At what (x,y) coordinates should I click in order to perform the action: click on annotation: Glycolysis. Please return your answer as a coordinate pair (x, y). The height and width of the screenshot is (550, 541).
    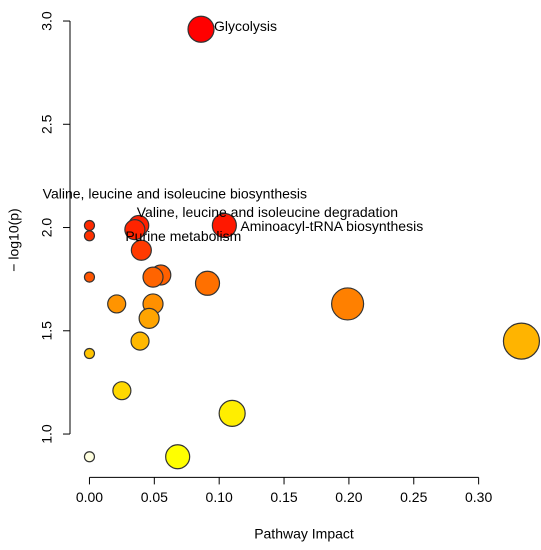
    Looking at the image, I should click on (245, 26).